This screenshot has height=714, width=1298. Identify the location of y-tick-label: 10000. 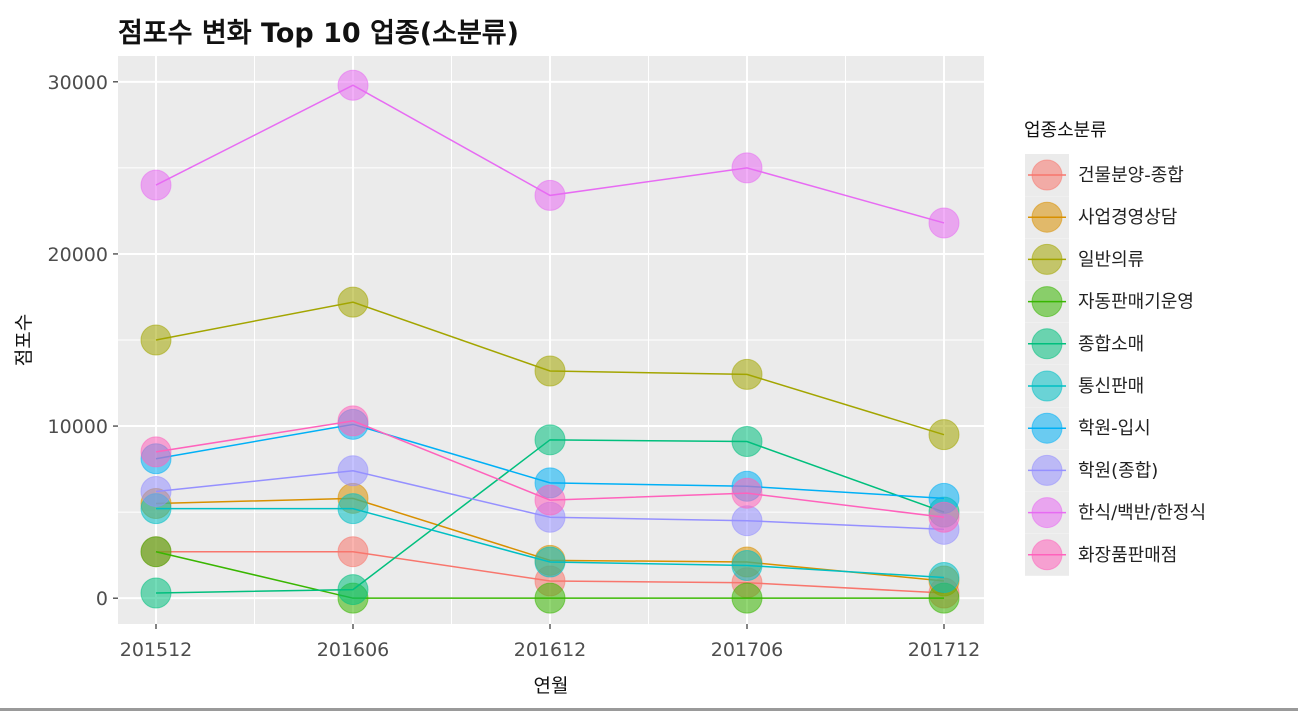
(78, 427).